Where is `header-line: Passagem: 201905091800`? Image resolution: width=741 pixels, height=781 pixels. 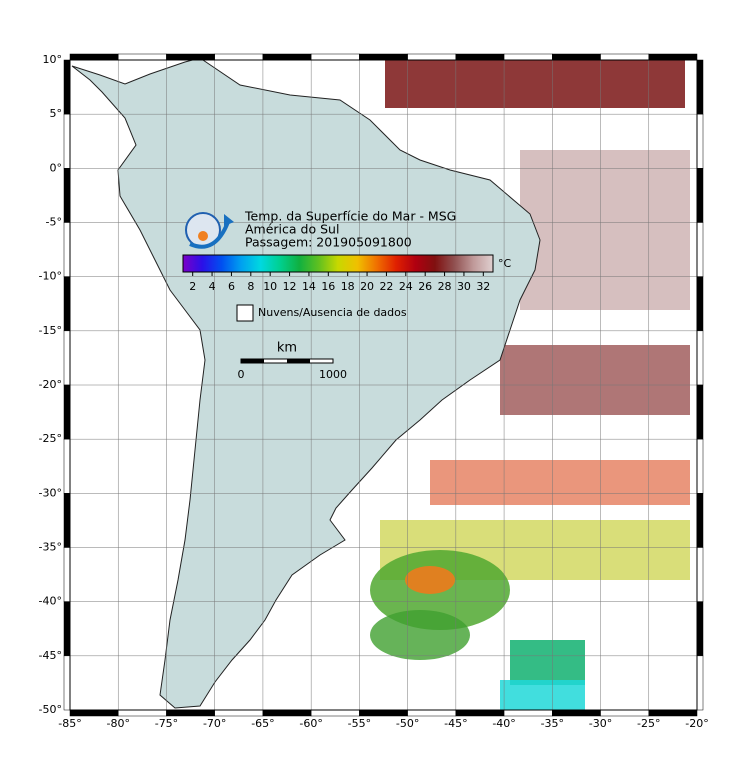
header-line: Passagem: 201905091800 is located at coordinates (328, 242).